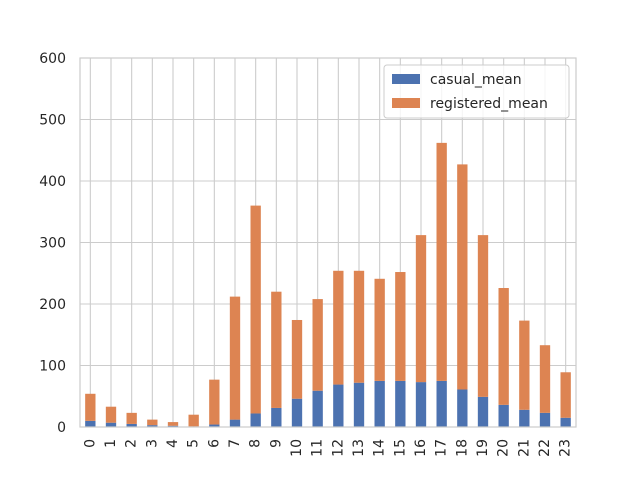 Image resolution: width=640 pixels, height=484 pixels. Describe the element at coordinates (462, 448) in the screenshot. I see `x-tick-label: 18` at that location.